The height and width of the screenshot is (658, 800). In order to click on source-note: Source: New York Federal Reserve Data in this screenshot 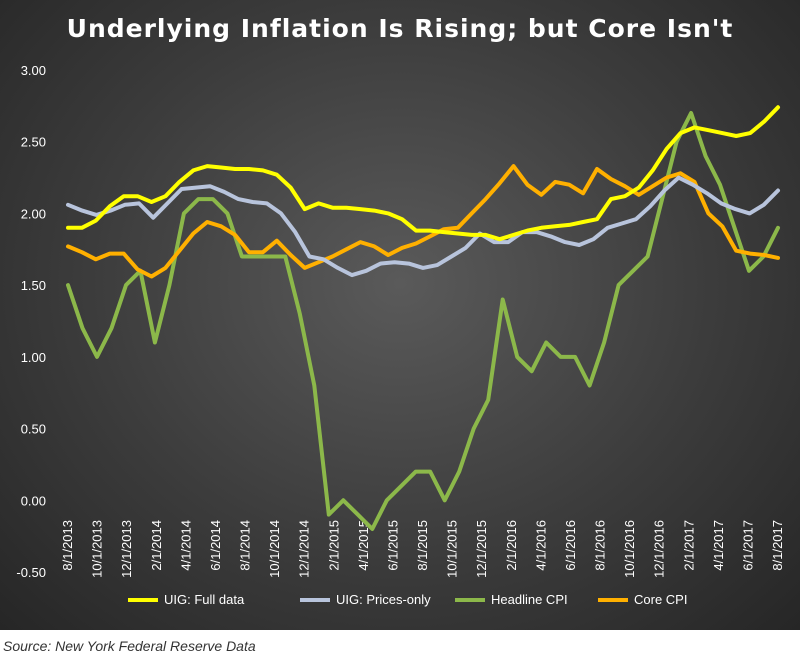, I will do `click(129, 646)`.